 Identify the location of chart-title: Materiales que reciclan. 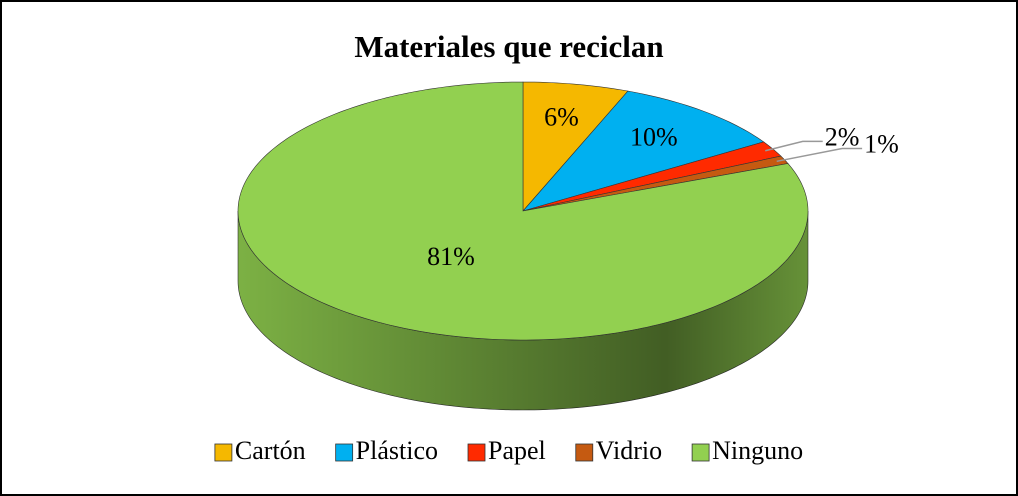
(508, 46).